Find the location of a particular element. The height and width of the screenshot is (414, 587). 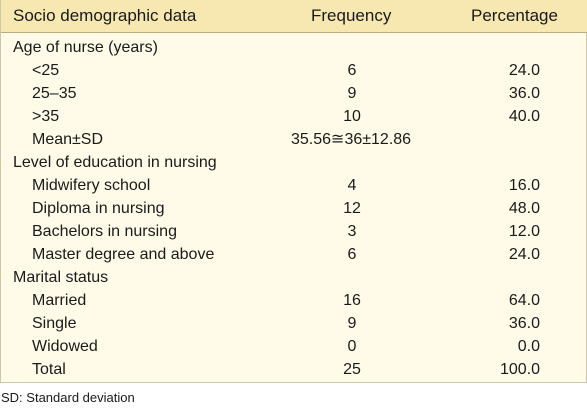

row-label: Midwifery school is located at coordinates (91, 185).